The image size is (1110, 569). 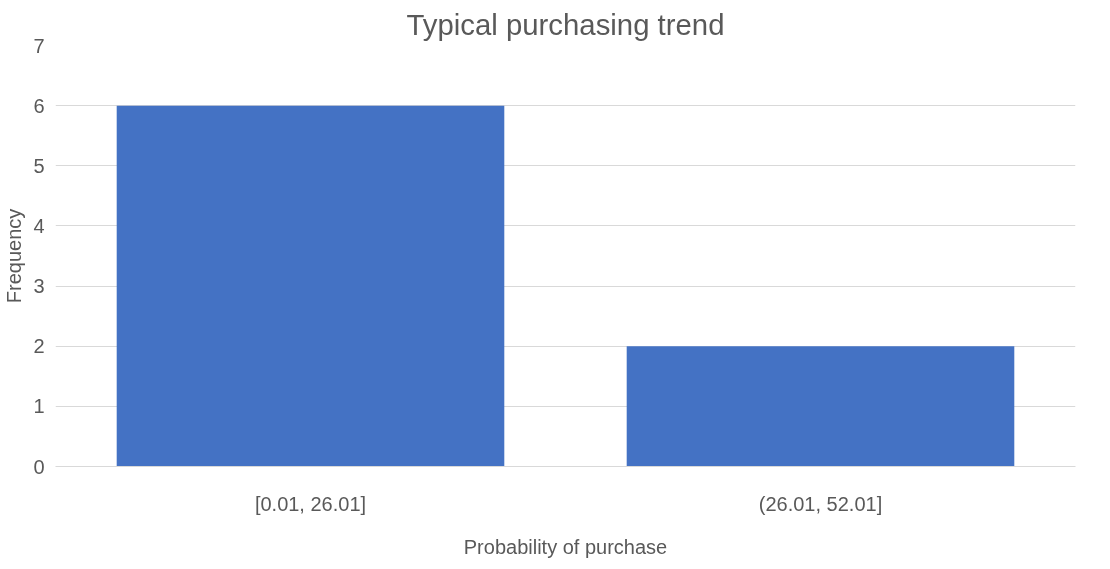 I want to click on y-tick-label: 1, so click(x=39, y=406).